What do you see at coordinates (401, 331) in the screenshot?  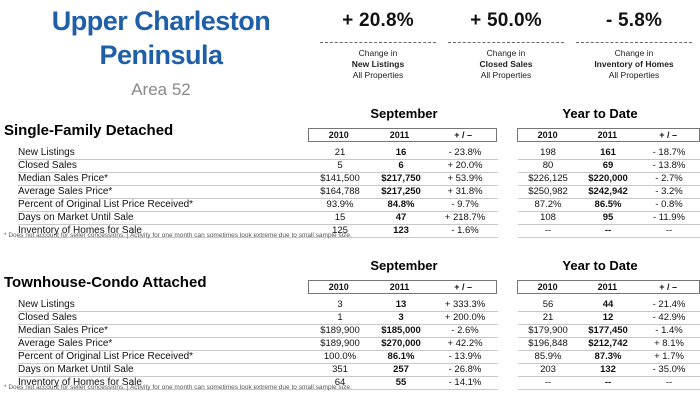 I see `table-cell: $185,000` at bounding box center [401, 331].